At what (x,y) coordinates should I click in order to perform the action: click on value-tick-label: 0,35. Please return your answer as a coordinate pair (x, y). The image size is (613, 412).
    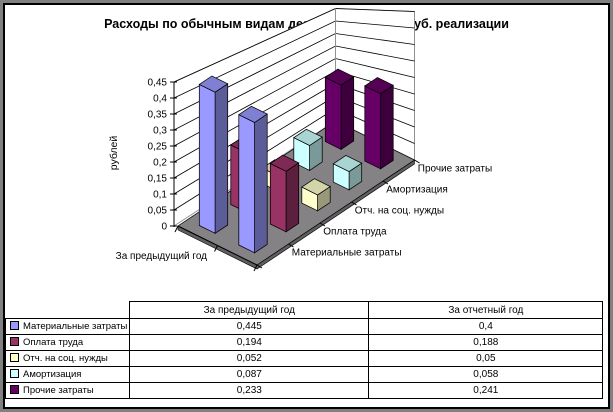
    Looking at the image, I should click on (158, 115).